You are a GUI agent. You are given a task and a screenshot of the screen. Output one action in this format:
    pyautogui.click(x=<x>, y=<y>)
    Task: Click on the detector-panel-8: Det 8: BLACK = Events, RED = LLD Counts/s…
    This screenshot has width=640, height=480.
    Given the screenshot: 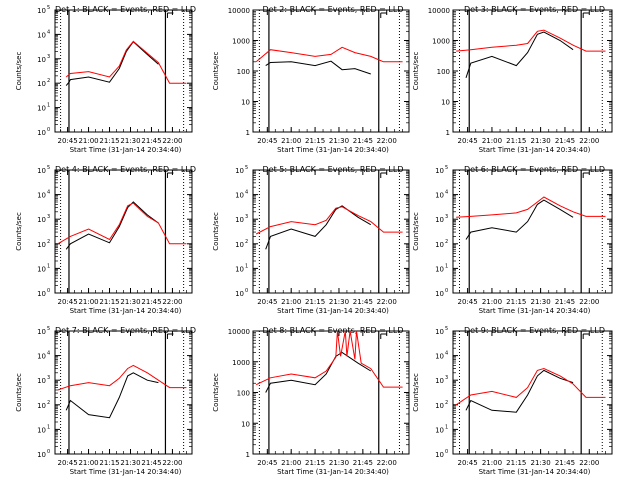 What is the action you would take?
    pyautogui.click(x=311, y=401)
    